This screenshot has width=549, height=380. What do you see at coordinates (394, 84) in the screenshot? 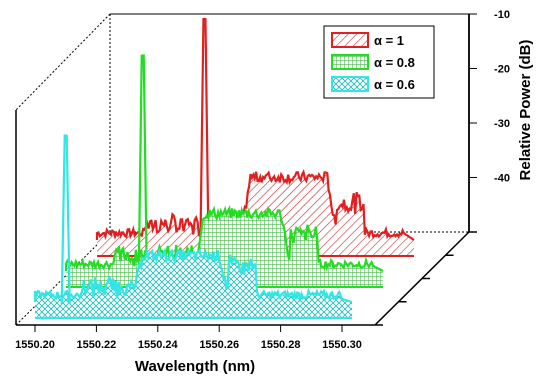
I see `legend-label: α = 0.6` at bounding box center [394, 84].